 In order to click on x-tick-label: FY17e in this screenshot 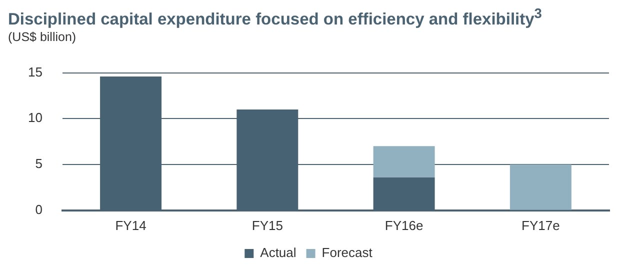, I will do `click(541, 224)`.